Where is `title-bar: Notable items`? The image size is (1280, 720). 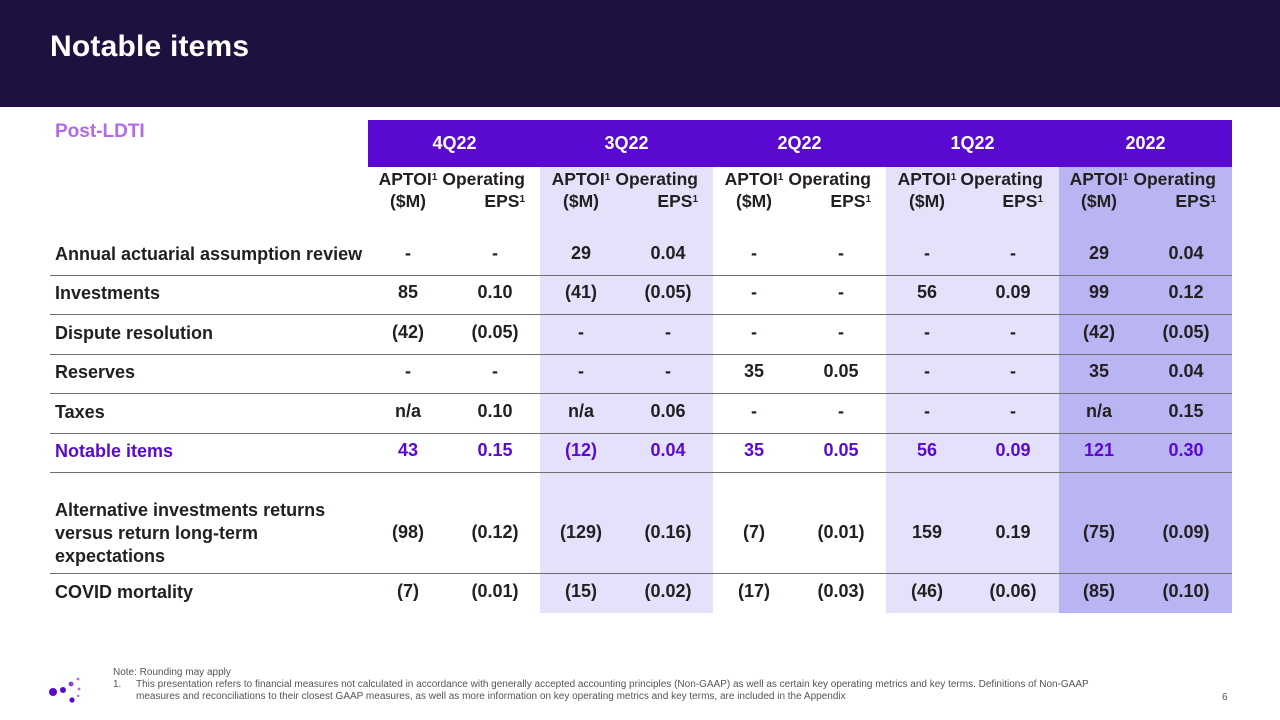 title-bar: Notable items is located at coordinates (640, 53).